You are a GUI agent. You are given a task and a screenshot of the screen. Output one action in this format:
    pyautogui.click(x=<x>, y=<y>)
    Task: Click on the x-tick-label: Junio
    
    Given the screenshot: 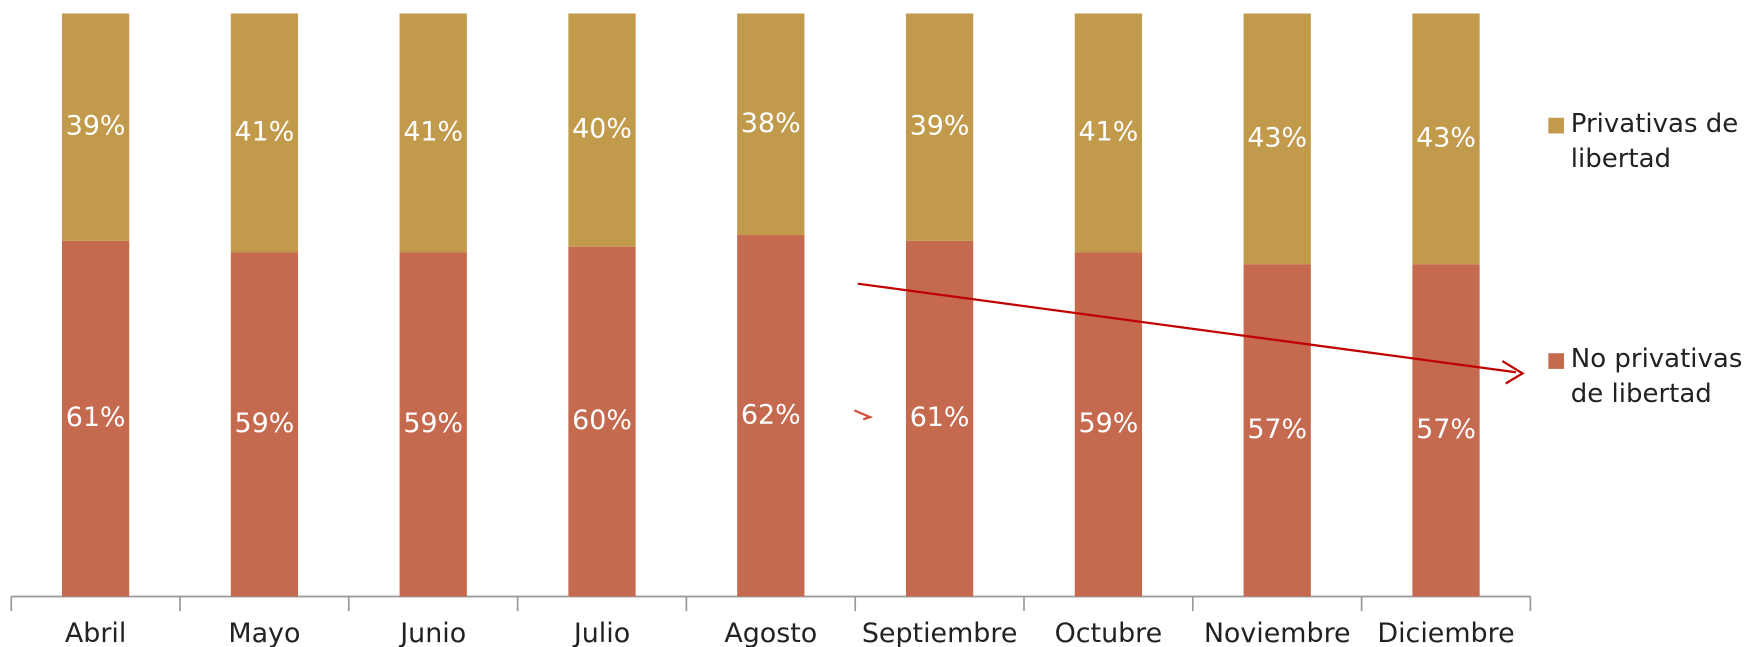 What is the action you would take?
    pyautogui.click(x=432, y=632)
    